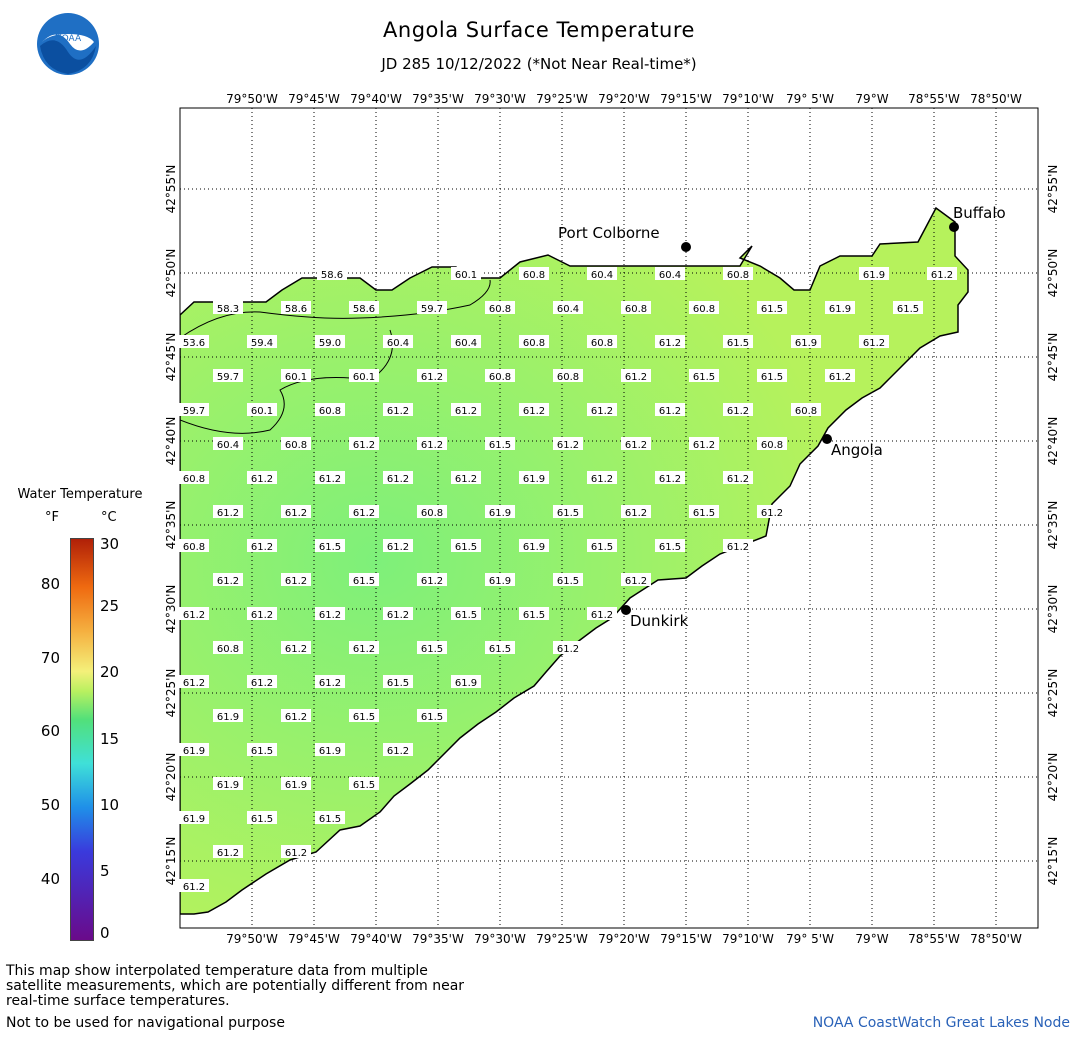 The width and height of the screenshot is (1078, 1039). What do you see at coordinates (996, 99) in the screenshot?
I see `longitude-label: 78°50'W` at bounding box center [996, 99].